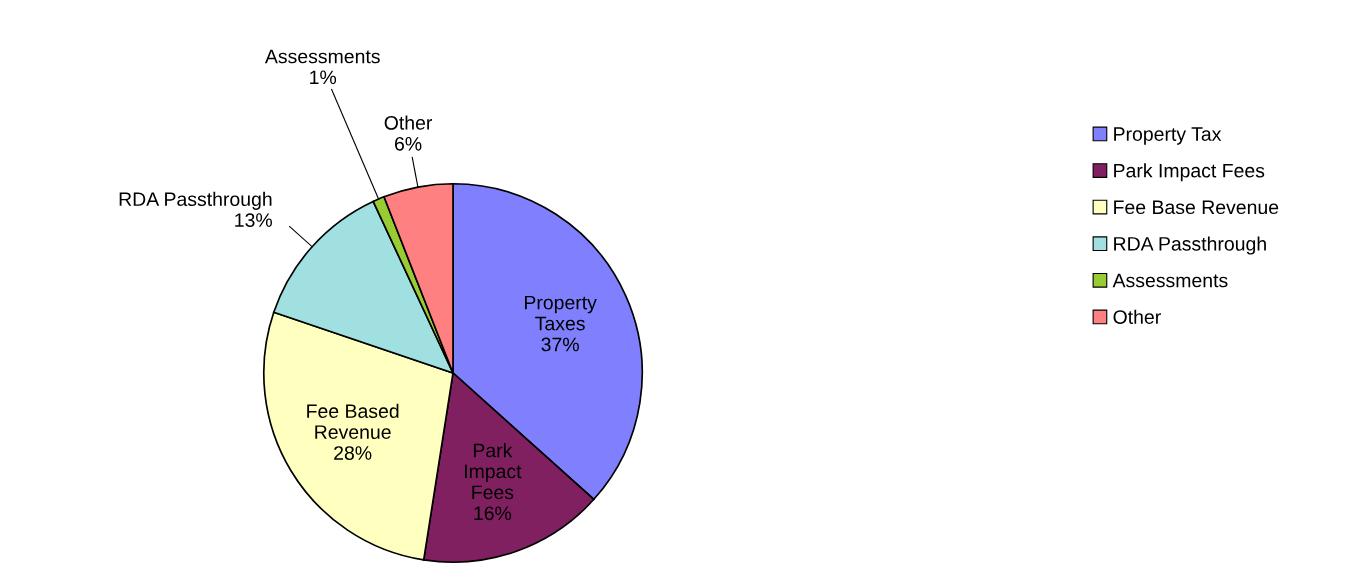 Image resolution: width=1353 pixels, height=568 pixels. What do you see at coordinates (1196, 207) in the screenshot?
I see `legend-label: Fee Base Revenue` at bounding box center [1196, 207].